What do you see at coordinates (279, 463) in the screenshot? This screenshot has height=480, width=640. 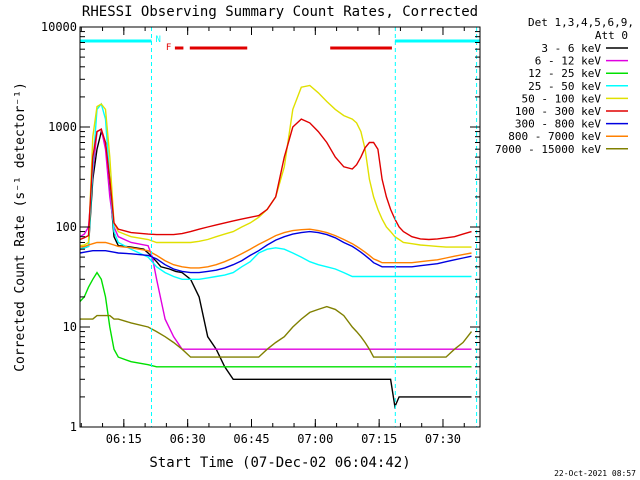 I see `x-axis-label: Start Time (07-Dec-02 06:04:42)` at bounding box center [279, 463].